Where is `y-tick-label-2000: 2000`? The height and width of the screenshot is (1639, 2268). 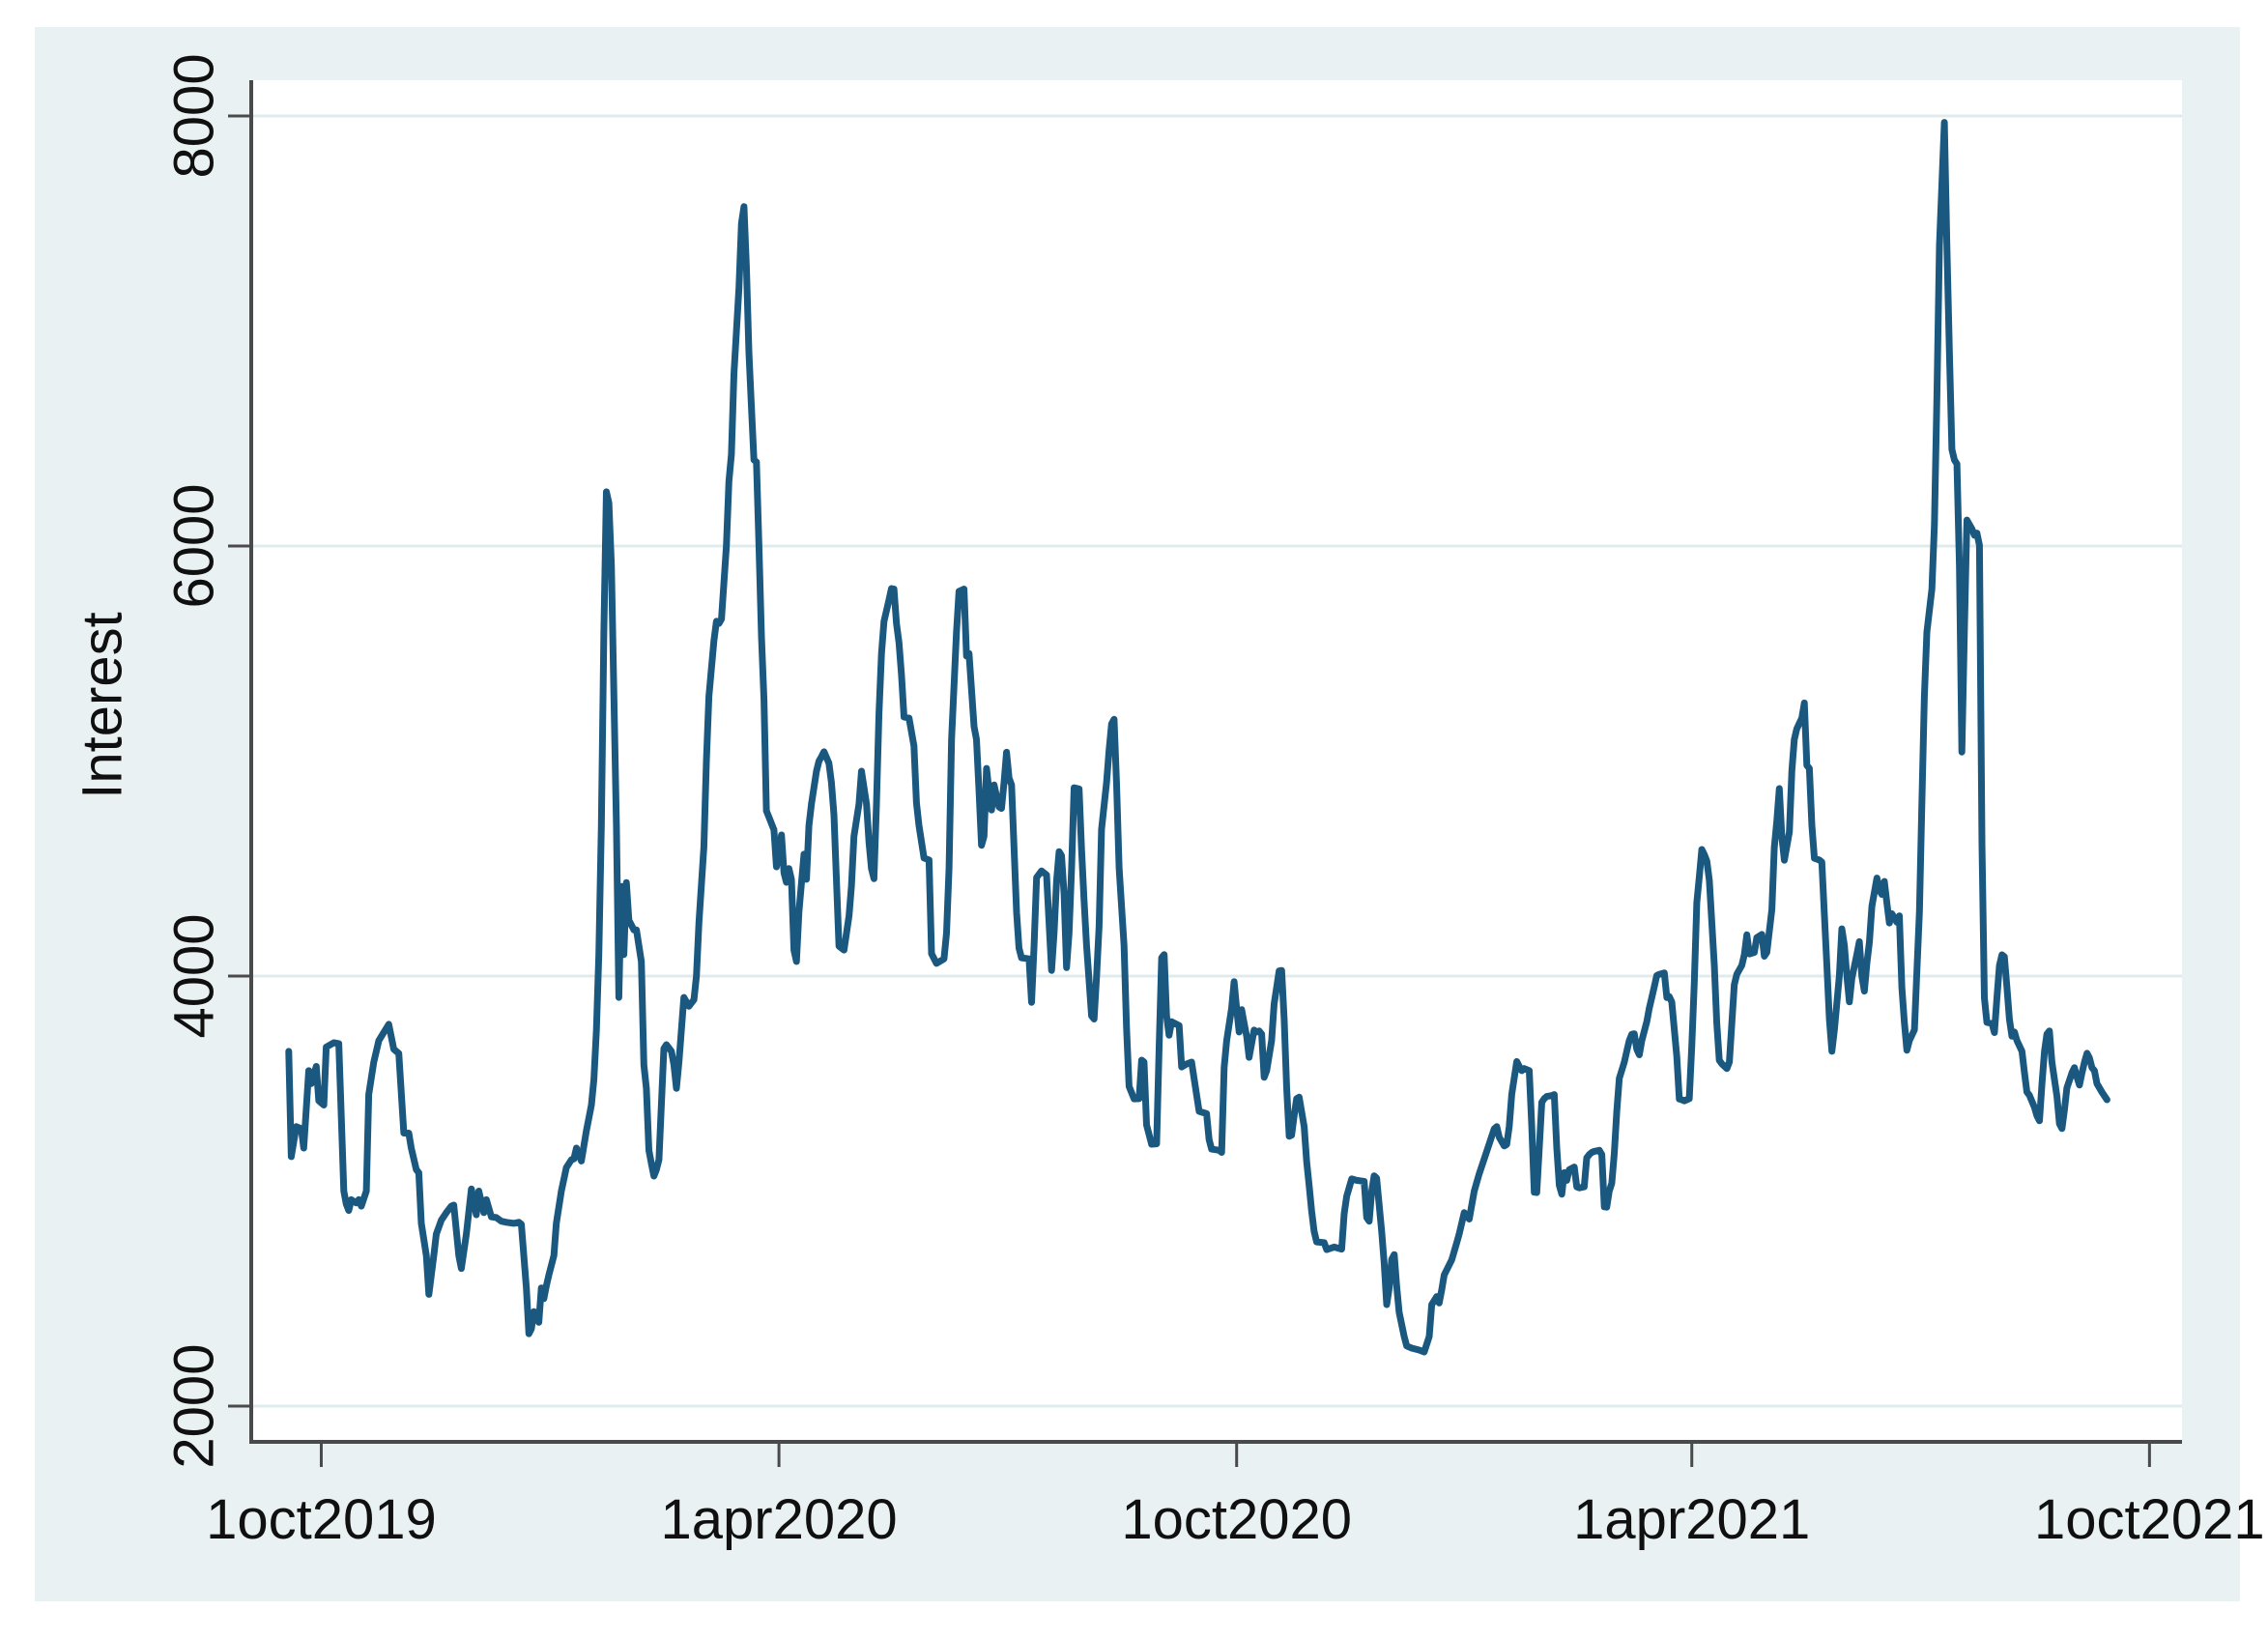
y-tick-label-2000: 2000 is located at coordinates (193, 1406).